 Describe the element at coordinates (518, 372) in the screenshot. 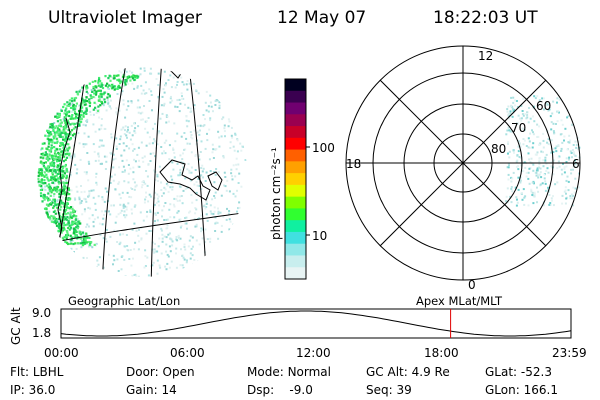

I see `status-glat: GLat: -52.3` at that location.